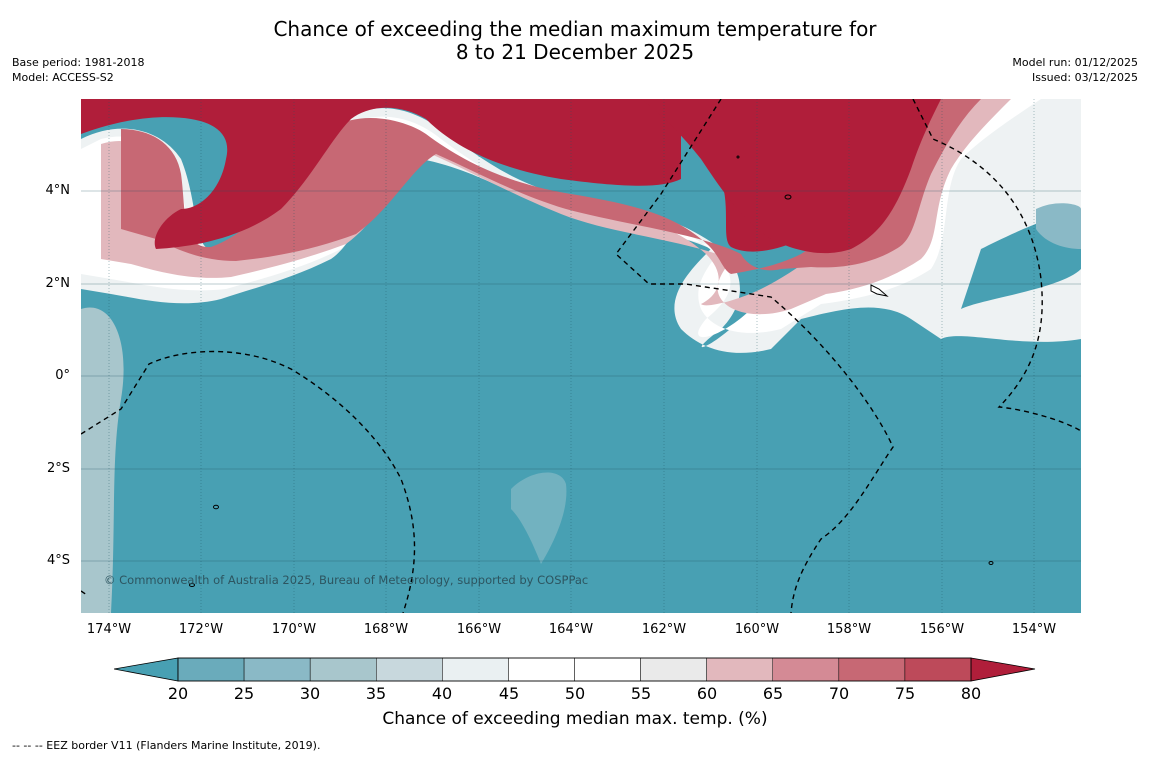 The width and height of the screenshot is (1150, 758). What do you see at coordinates (248, 481) in the screenshot?
I see `eez-border-west` at bounding box center [248, 481].